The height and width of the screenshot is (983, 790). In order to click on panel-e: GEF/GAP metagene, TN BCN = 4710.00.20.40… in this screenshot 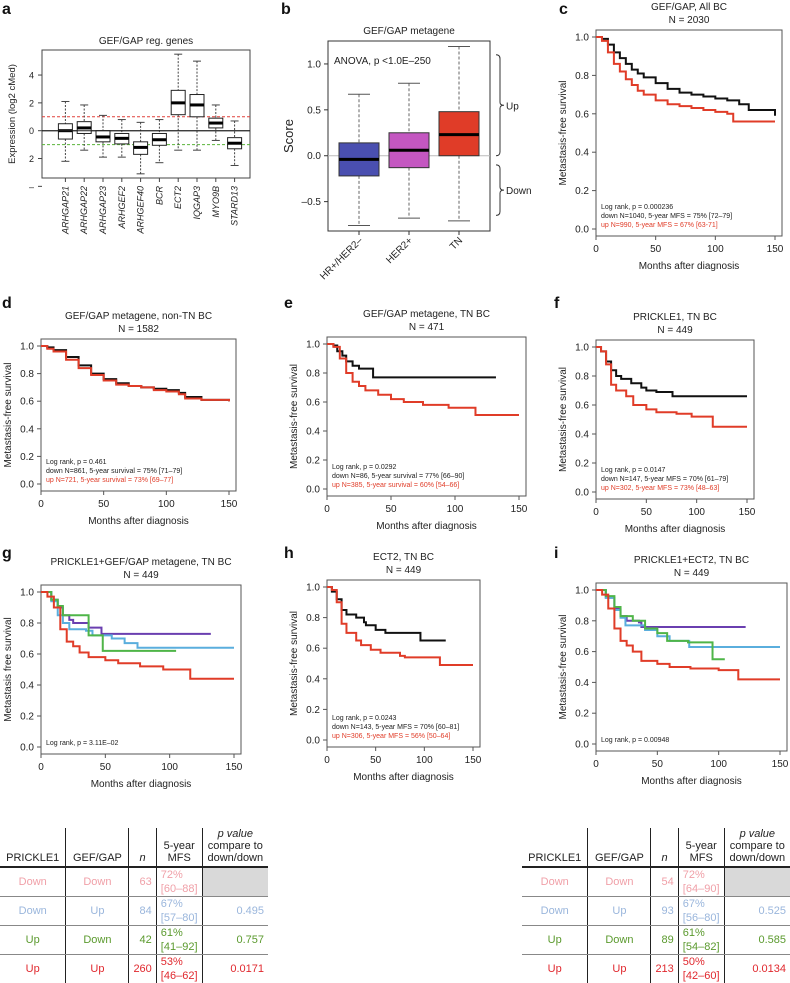, I will do `click(408, 420)`.